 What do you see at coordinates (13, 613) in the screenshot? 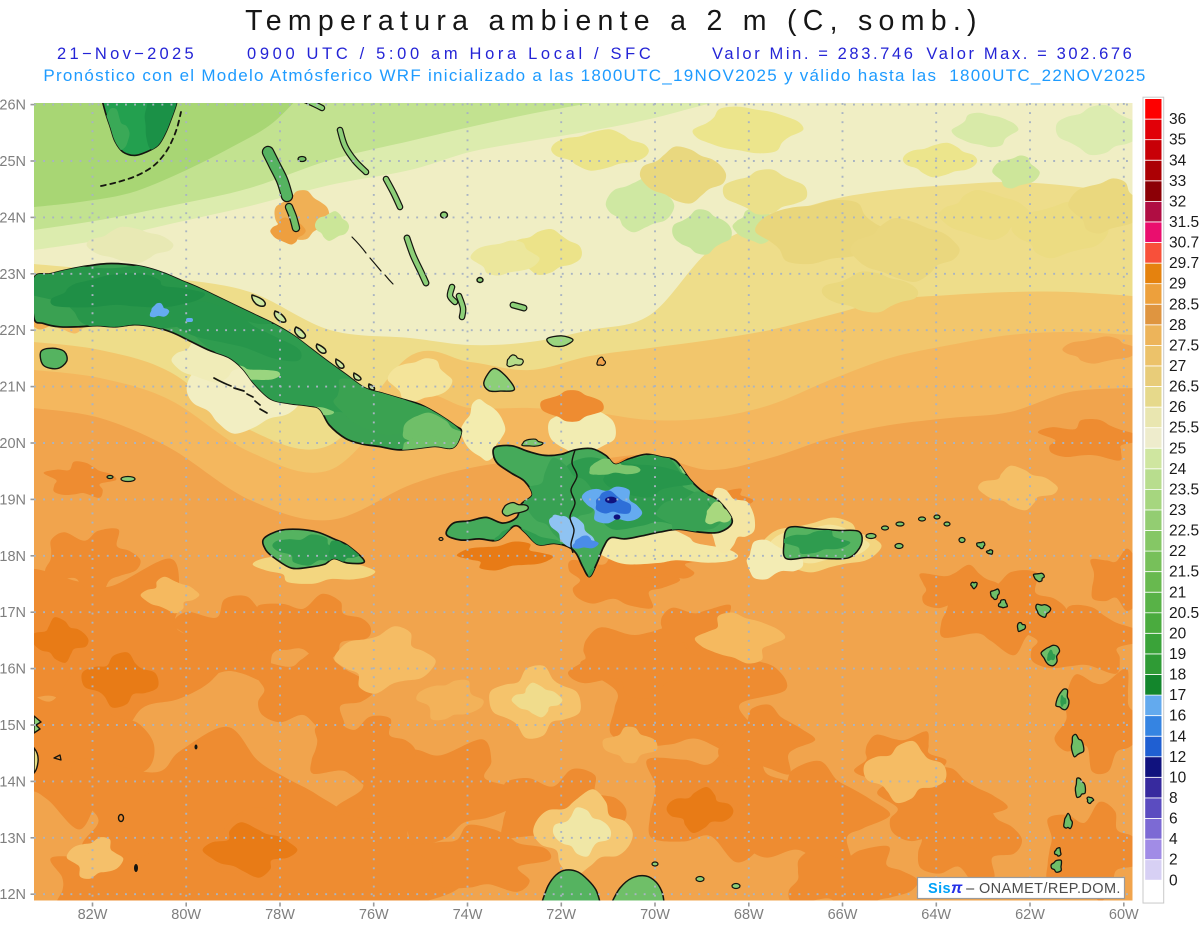
I see `svg-text: 17N` at bounding box center [13, 613].